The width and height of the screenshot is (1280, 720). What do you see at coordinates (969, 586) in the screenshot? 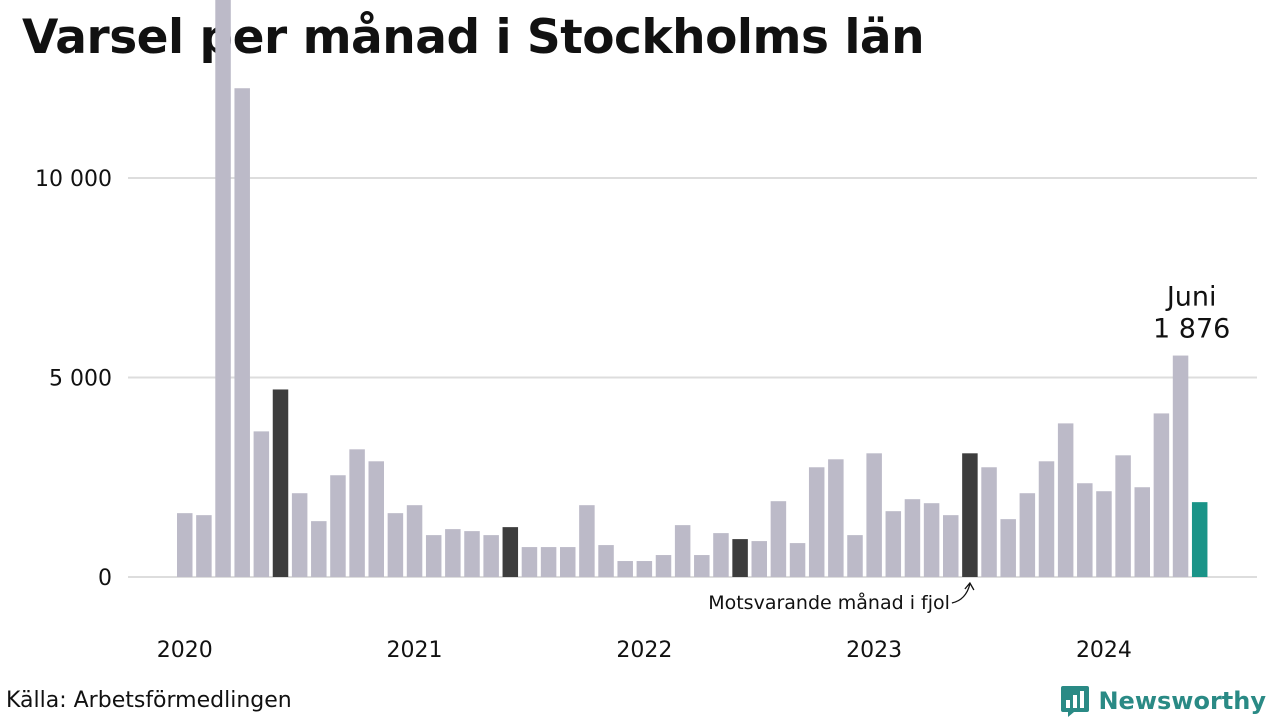
I see `same-month-arrowhead` at bounding box center [969, 586].